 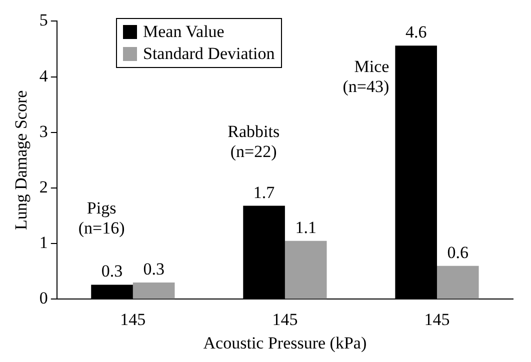 I want to click on y-tick-label: 3, so click(x=43, y=131).